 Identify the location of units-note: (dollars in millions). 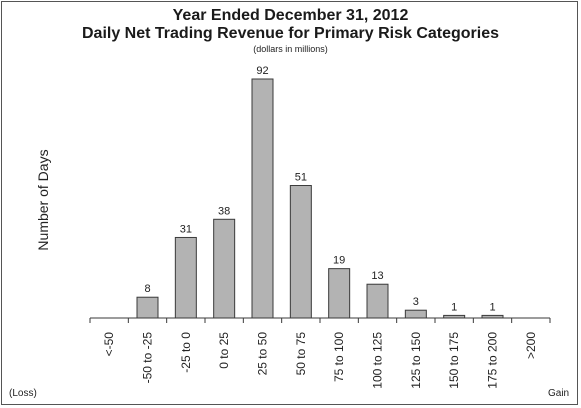
(290, 49).